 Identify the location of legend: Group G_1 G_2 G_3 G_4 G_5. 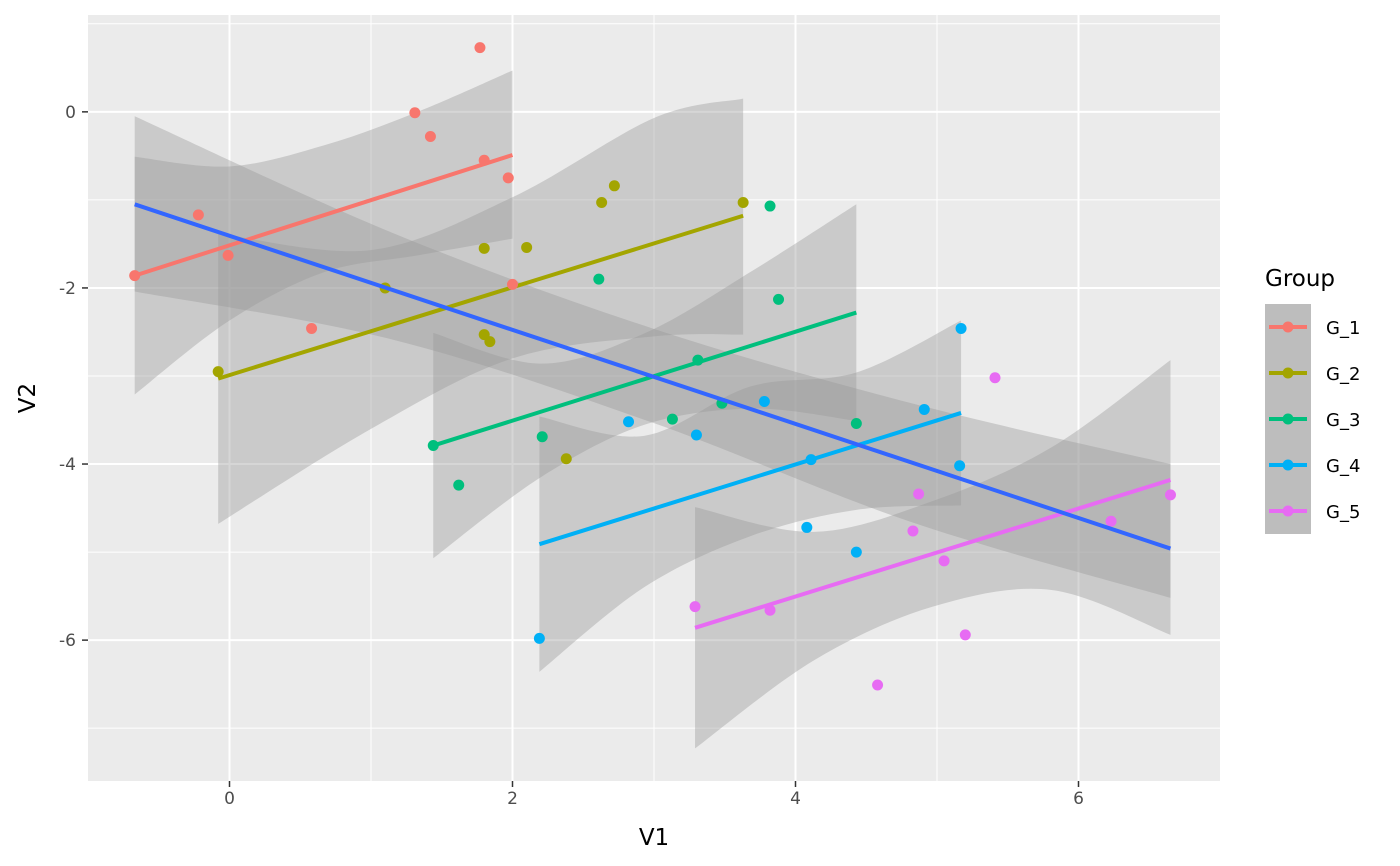
(1312, 400).